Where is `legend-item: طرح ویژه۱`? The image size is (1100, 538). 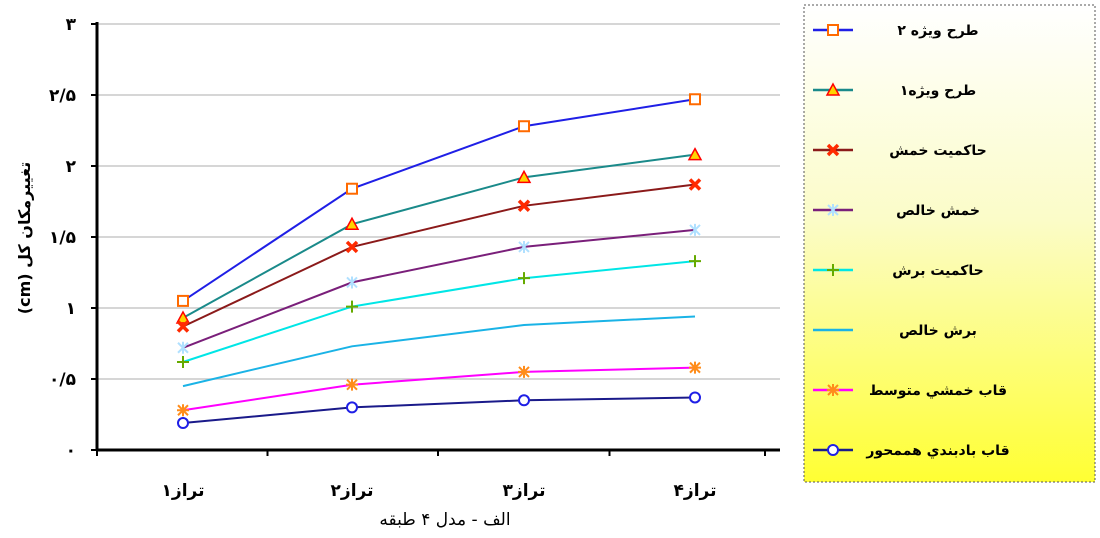 legend-item: طرح ویژه۱ is located at coordinates (894, 90).